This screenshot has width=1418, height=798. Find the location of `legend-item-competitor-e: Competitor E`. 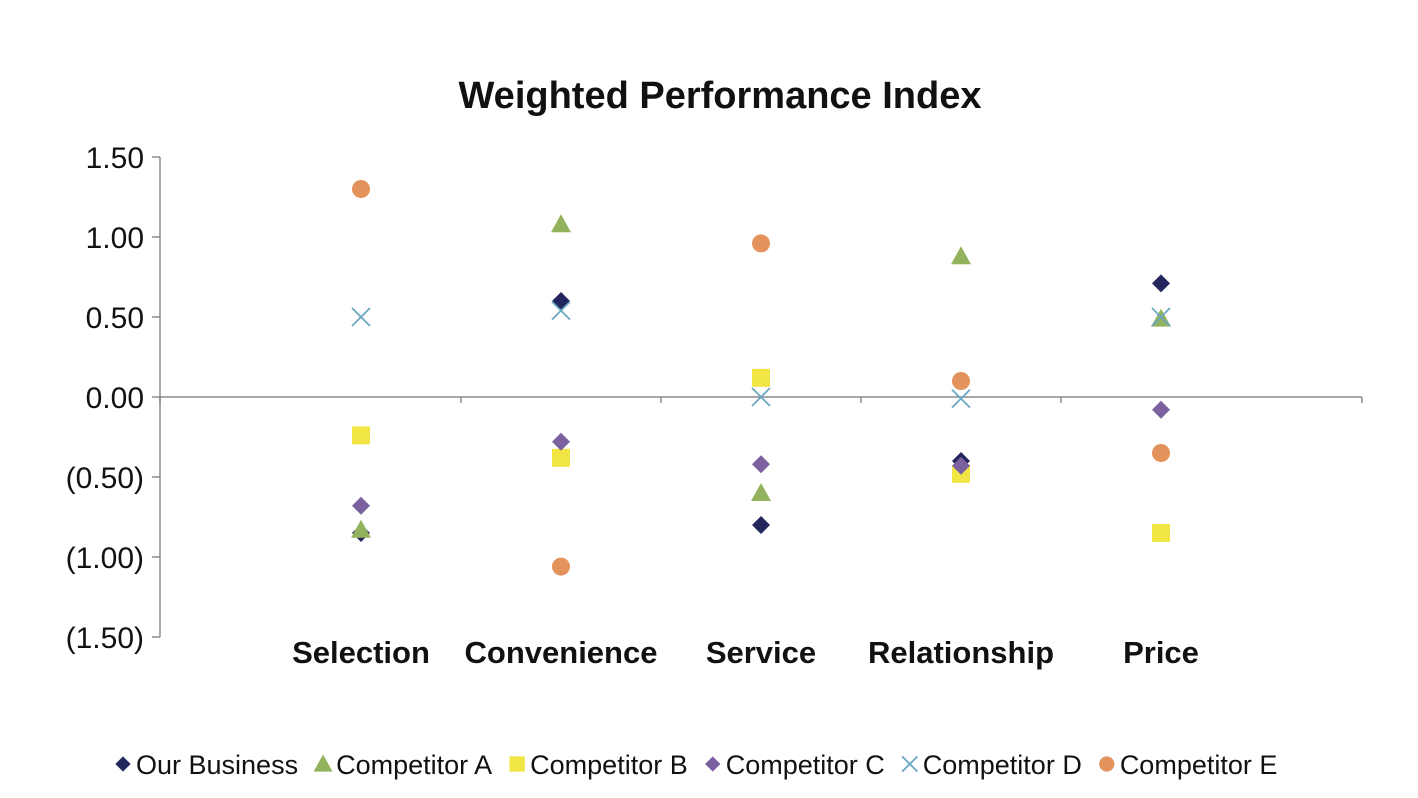

legend-item-competitor-e: Competitor E is located at coordinates (1188, 765).